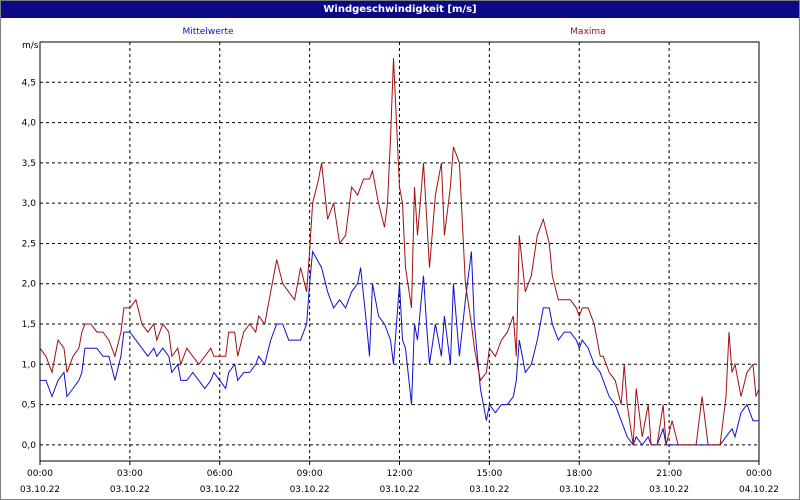 The image size is (800, 500). What do you see at coordinates (220, 474) in the screenshot?
I see `x-tick-time: 06:00` at bounding box center [220, 474].